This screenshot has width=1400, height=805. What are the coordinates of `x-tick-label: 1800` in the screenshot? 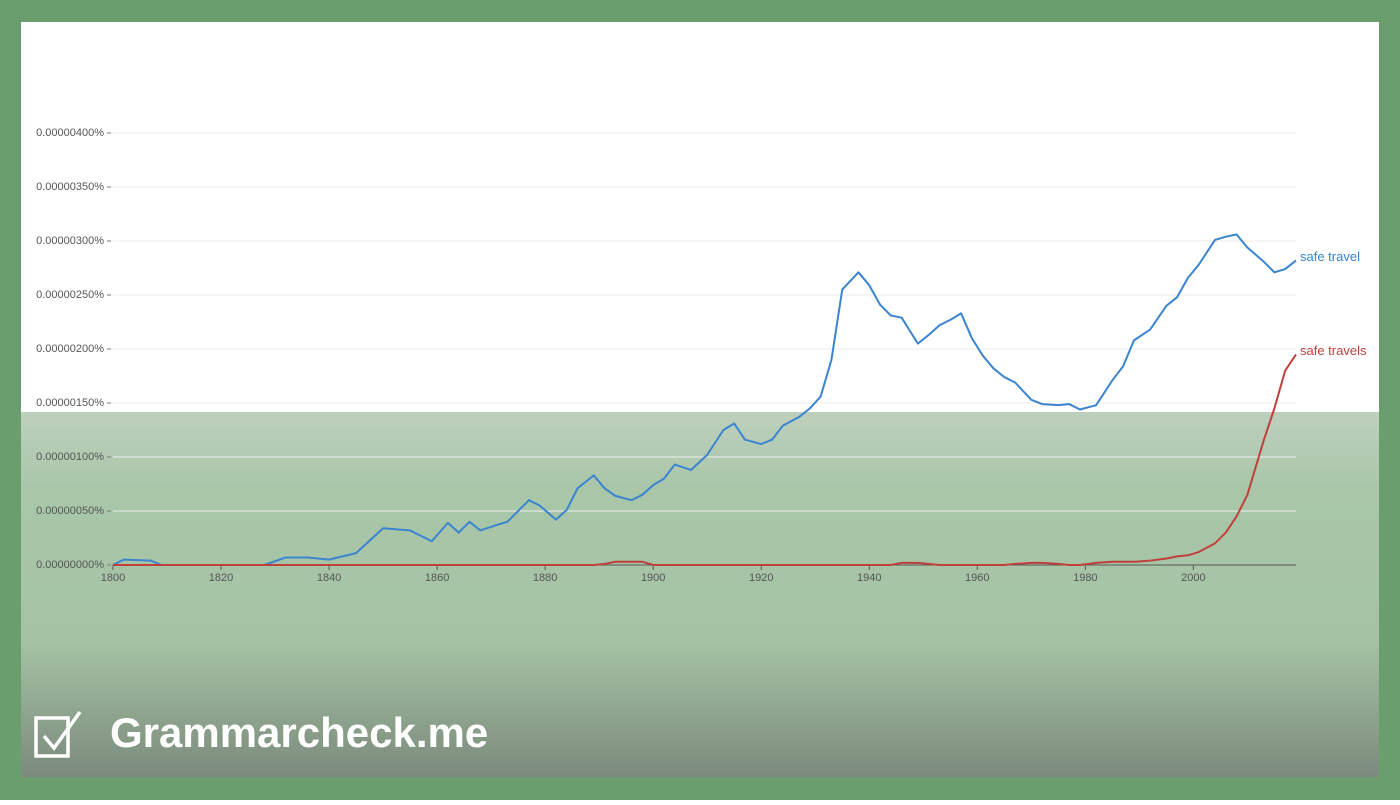 It's located at (113, 578).